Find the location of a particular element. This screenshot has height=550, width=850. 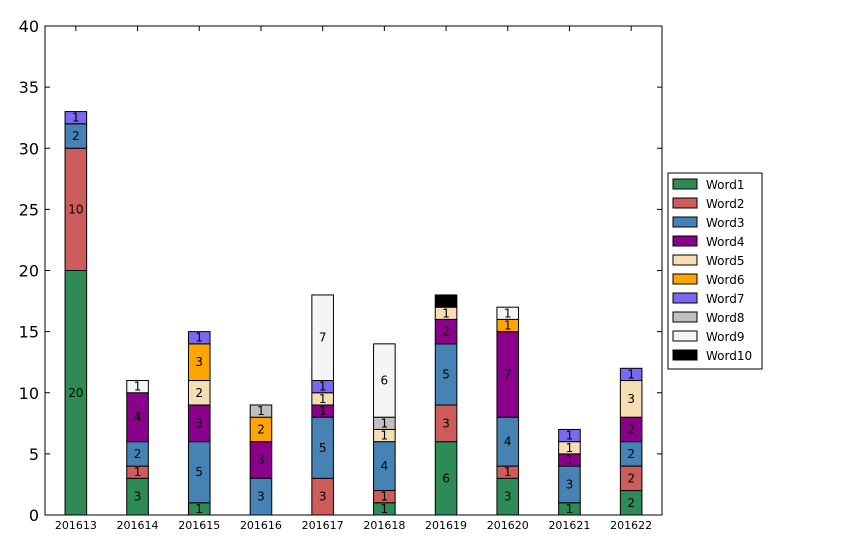

legend-label-word9: Word9 is located at coordinates (725, 337).